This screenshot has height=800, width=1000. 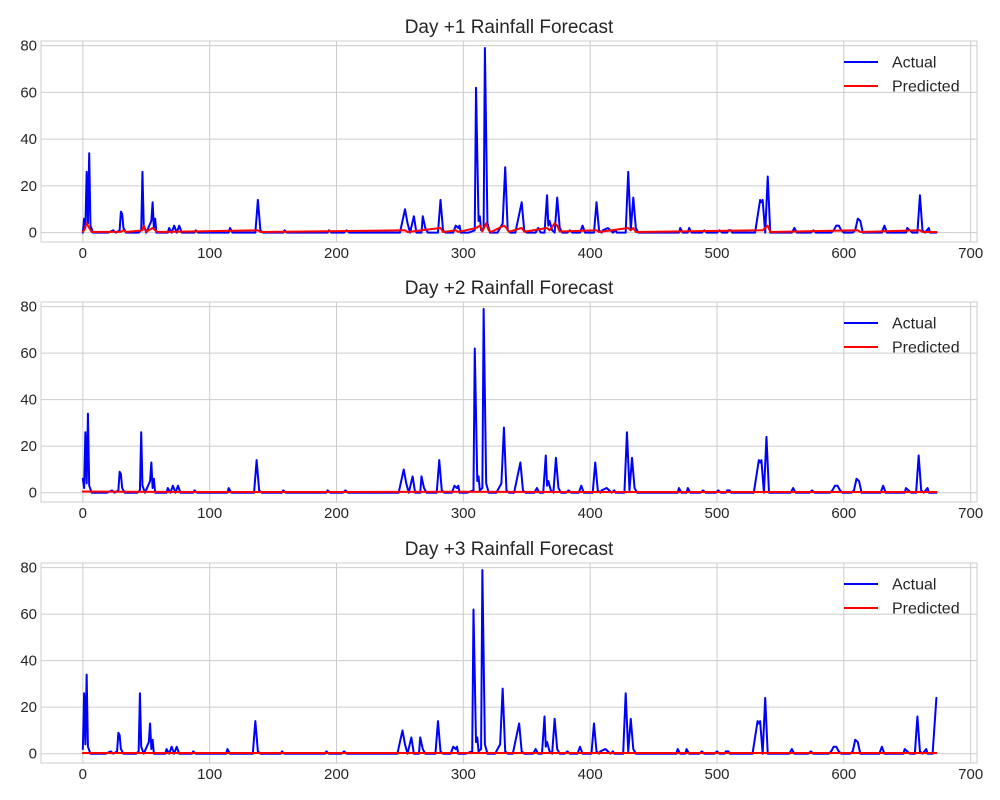 What do you see at coordinates (509, 549) in the screenshot?
I see `chart-title: Day +3 Rainfall Forecast` at bounding box center [509, 549].